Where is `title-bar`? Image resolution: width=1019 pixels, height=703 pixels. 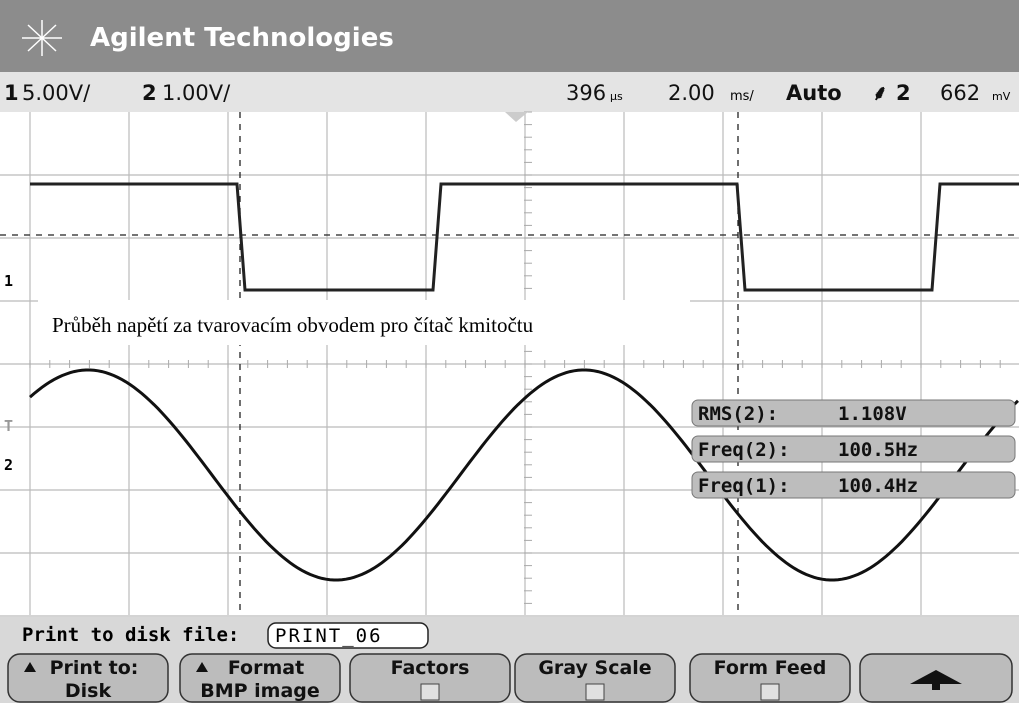
title-bar is located at coordinates (509, 36).